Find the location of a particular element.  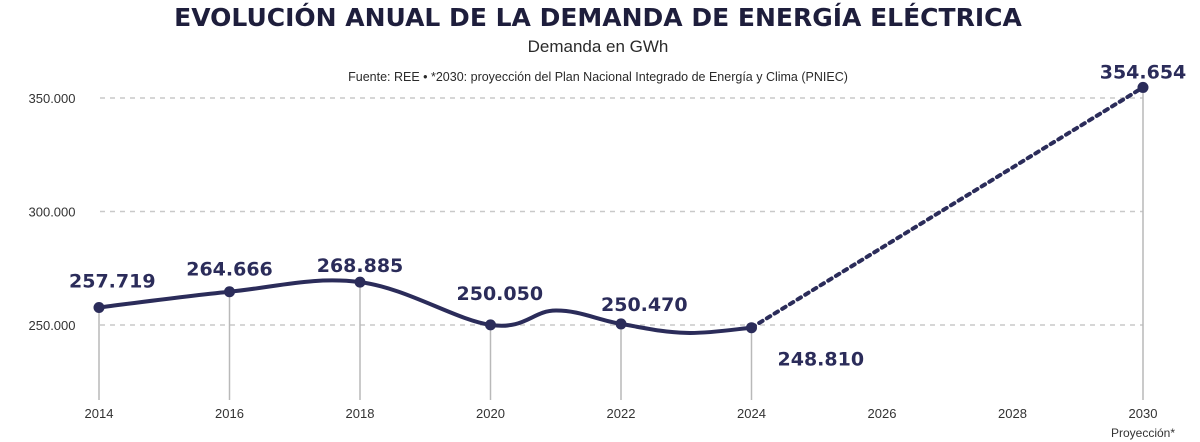

y-axis-ticks: 250.000 300.000 350.000 is located at coordinates (52, 212).